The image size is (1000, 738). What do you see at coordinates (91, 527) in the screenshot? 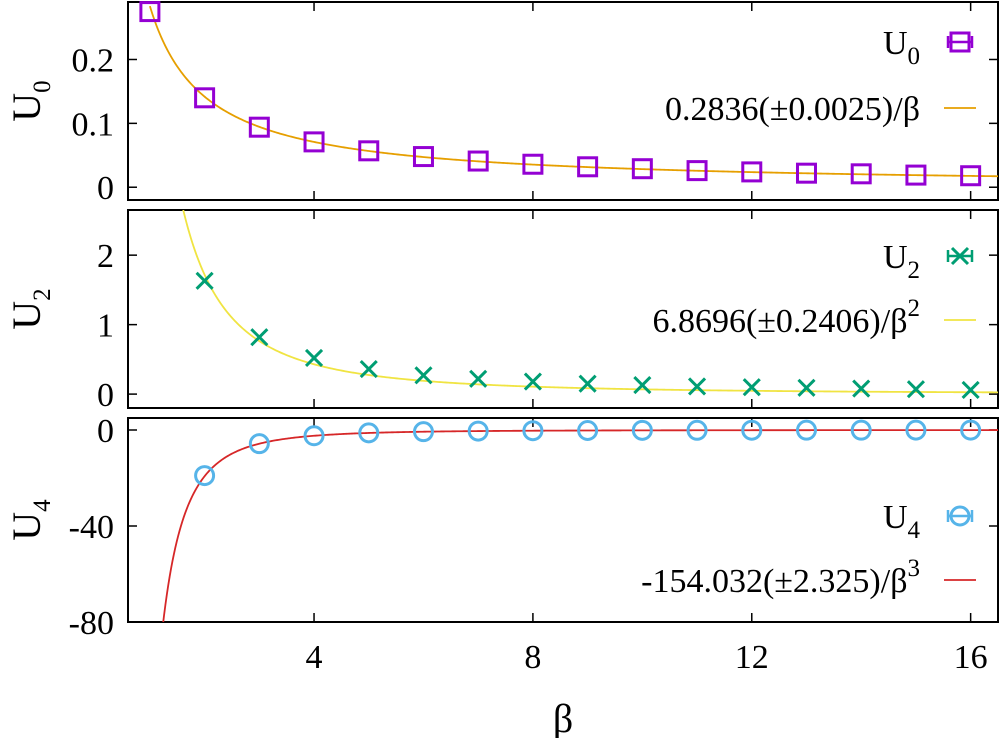
I see `y-tick-label: -40` at bounding box center [91, 527].